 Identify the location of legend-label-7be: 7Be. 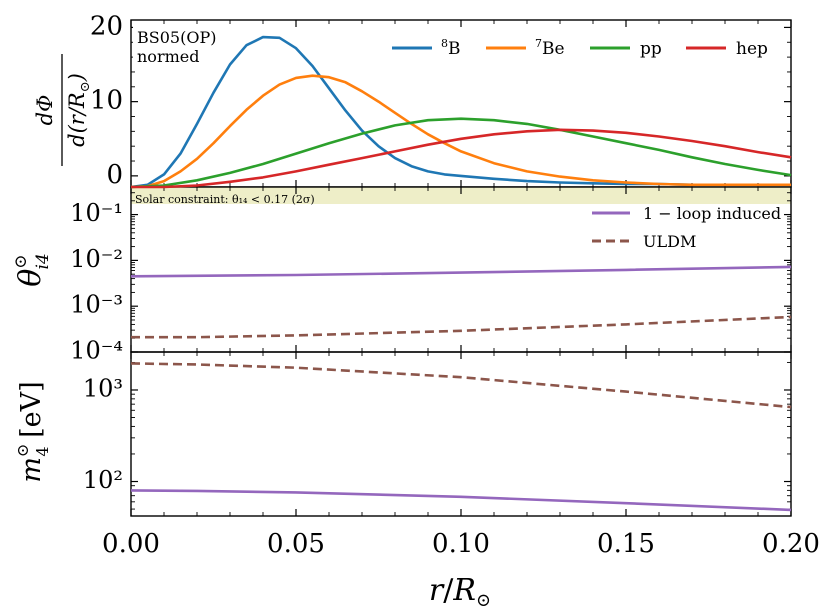
(550, 48).